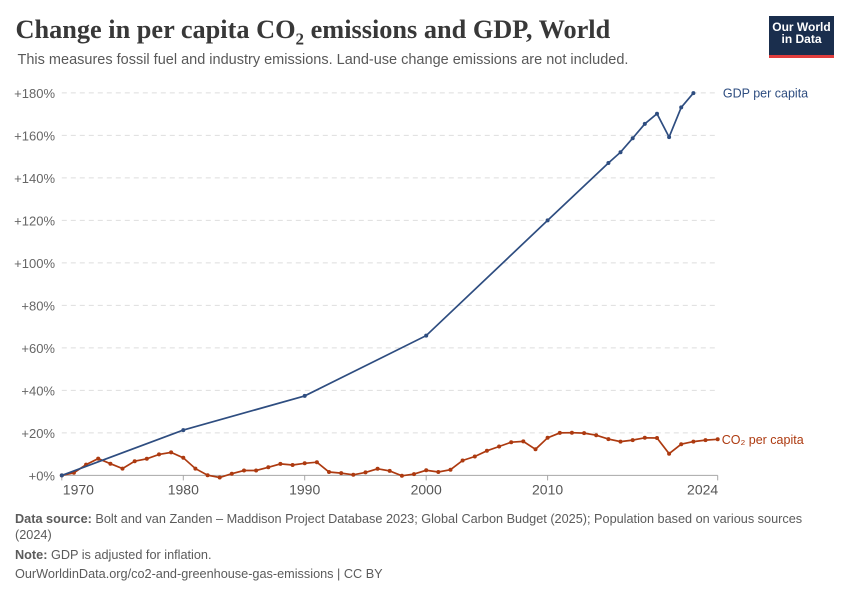 The image size is (850, 600). Describe the element at coordinates (34, 263) in the screenshot. I see `svg-text: +100%` at that location.